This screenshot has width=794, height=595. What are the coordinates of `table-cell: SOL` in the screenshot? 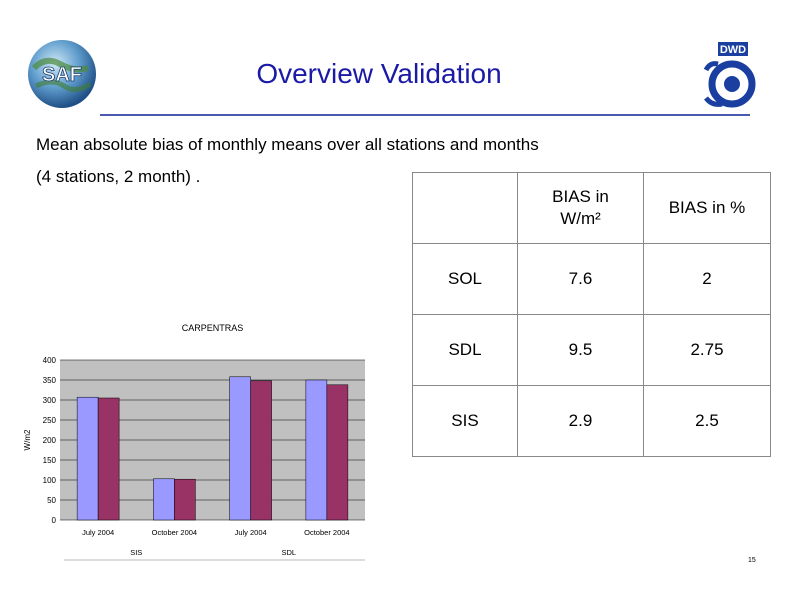 It's located at (465, 279).